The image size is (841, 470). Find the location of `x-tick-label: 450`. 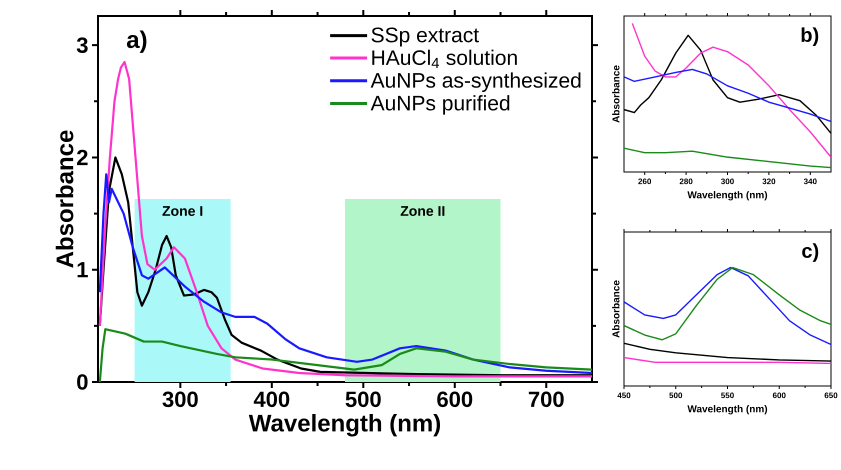

x-tick-label: 450 is located at coordinates (623, 395).